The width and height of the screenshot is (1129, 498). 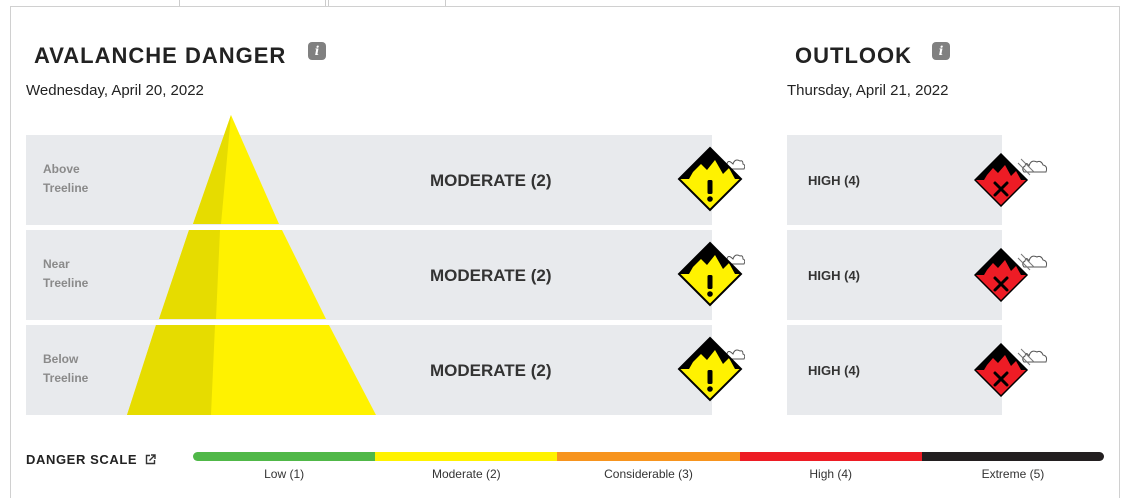 I want to click on external-link-icon, so click(x=151, y=459).